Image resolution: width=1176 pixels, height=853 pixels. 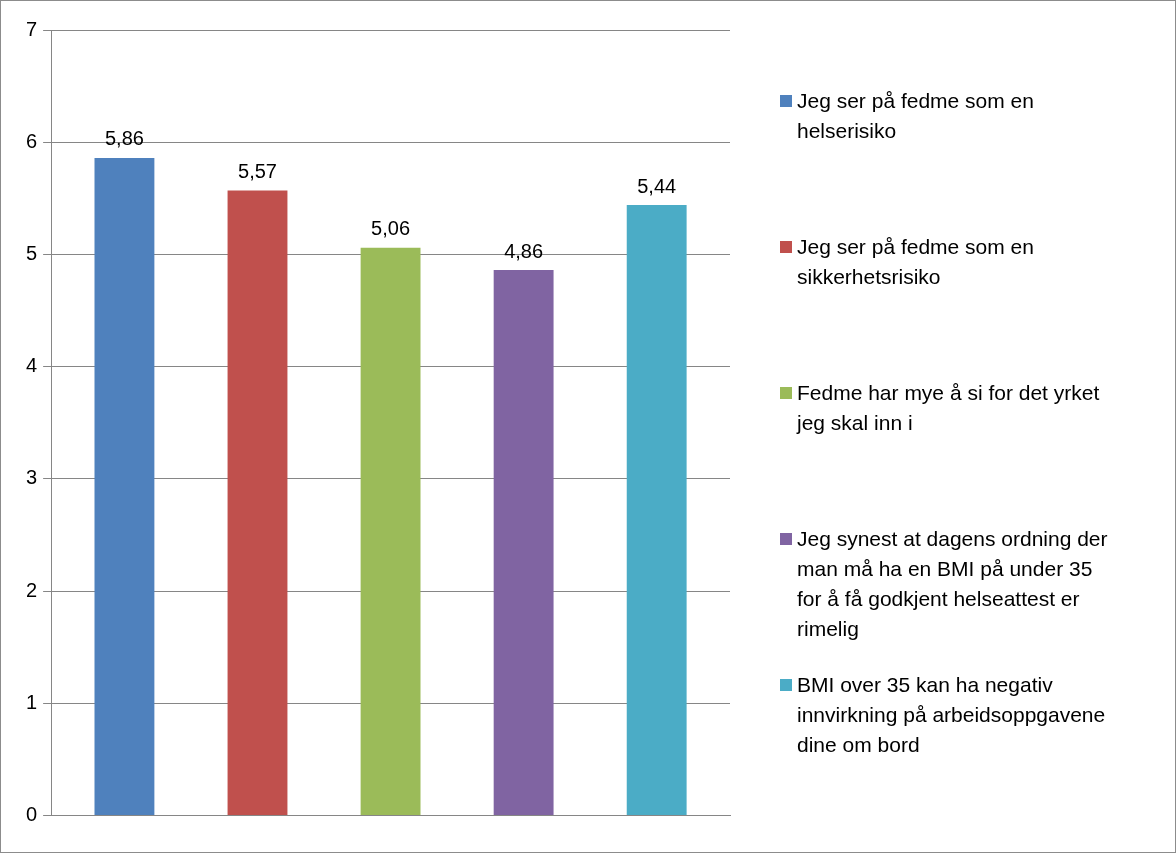 What do you see at coordinates (32, 28) in the screenshot?
I see `y-tick-label: 7` at bounding box center [32, 28].